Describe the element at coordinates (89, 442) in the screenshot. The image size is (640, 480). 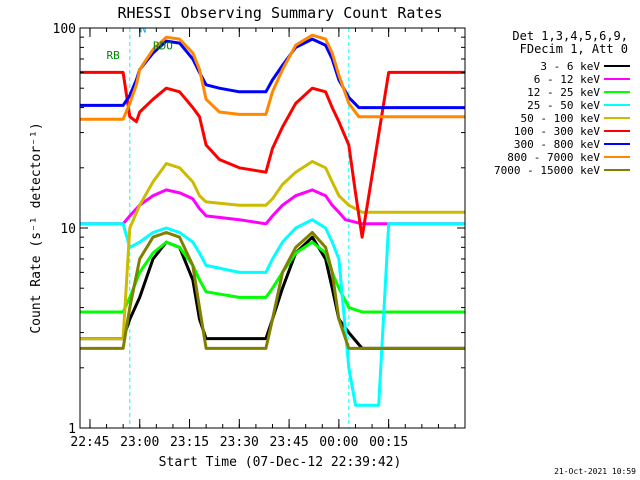
I see `x-tick-label: 22:45` at that location.